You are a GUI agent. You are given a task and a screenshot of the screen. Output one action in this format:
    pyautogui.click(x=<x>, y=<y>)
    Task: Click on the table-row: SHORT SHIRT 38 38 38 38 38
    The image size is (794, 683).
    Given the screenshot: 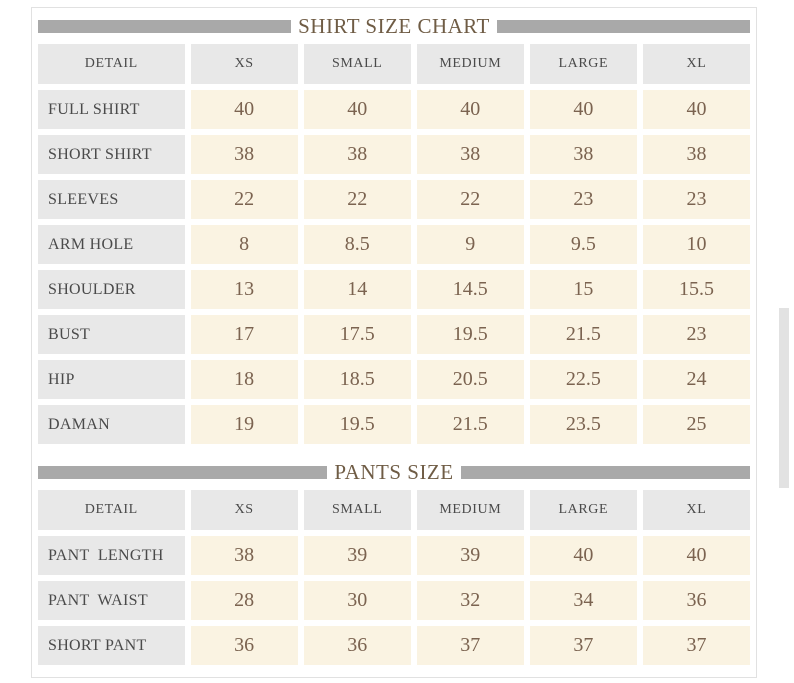 What is the action you would take?
    pyautogui.click(x=394, y=154)
    